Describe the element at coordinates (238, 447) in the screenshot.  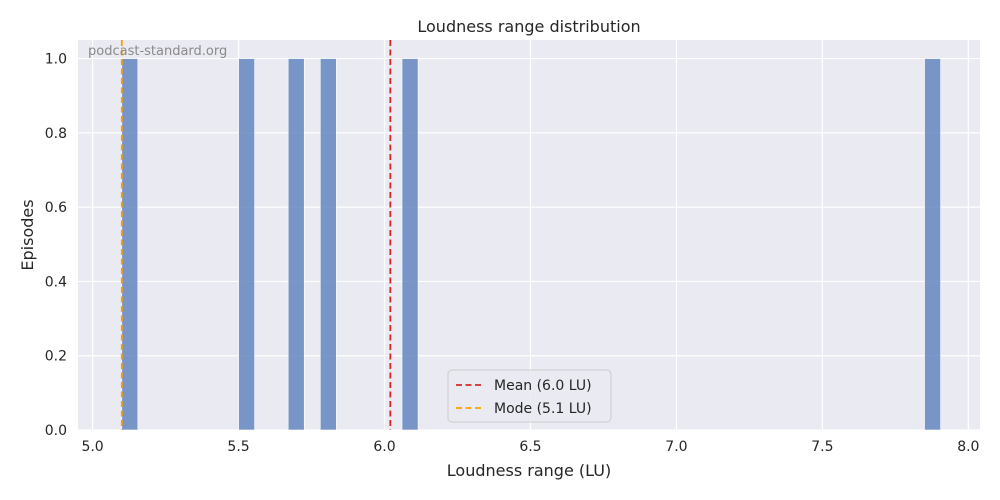
I see `x-tick-label: 5.5` at that location.